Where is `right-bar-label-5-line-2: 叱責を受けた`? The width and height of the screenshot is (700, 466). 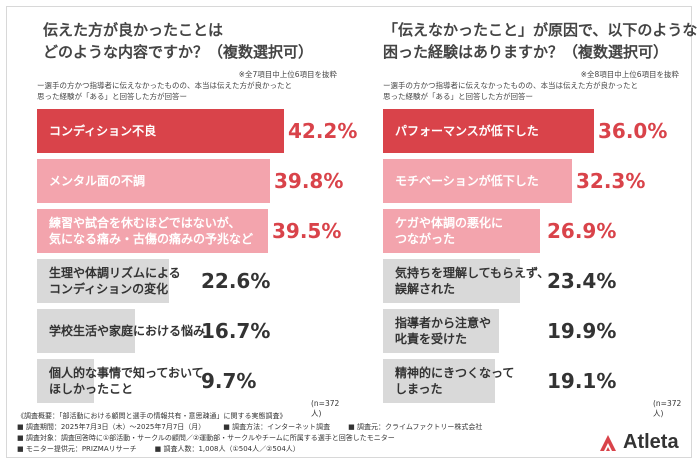
right-bar-label-5-line-2: 叱責を受けた is located at coordinates (431, 339).